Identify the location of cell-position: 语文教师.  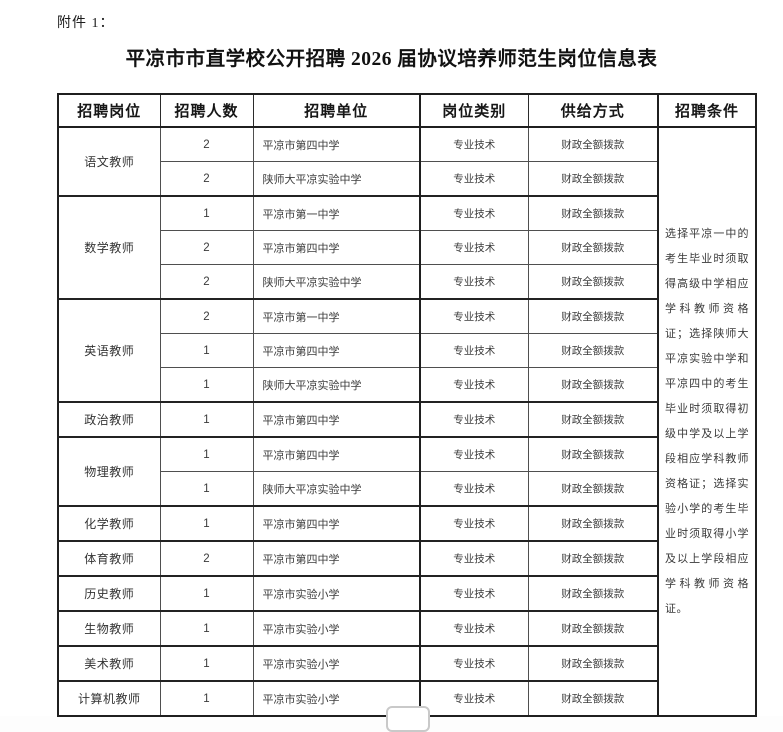
(109, 161).